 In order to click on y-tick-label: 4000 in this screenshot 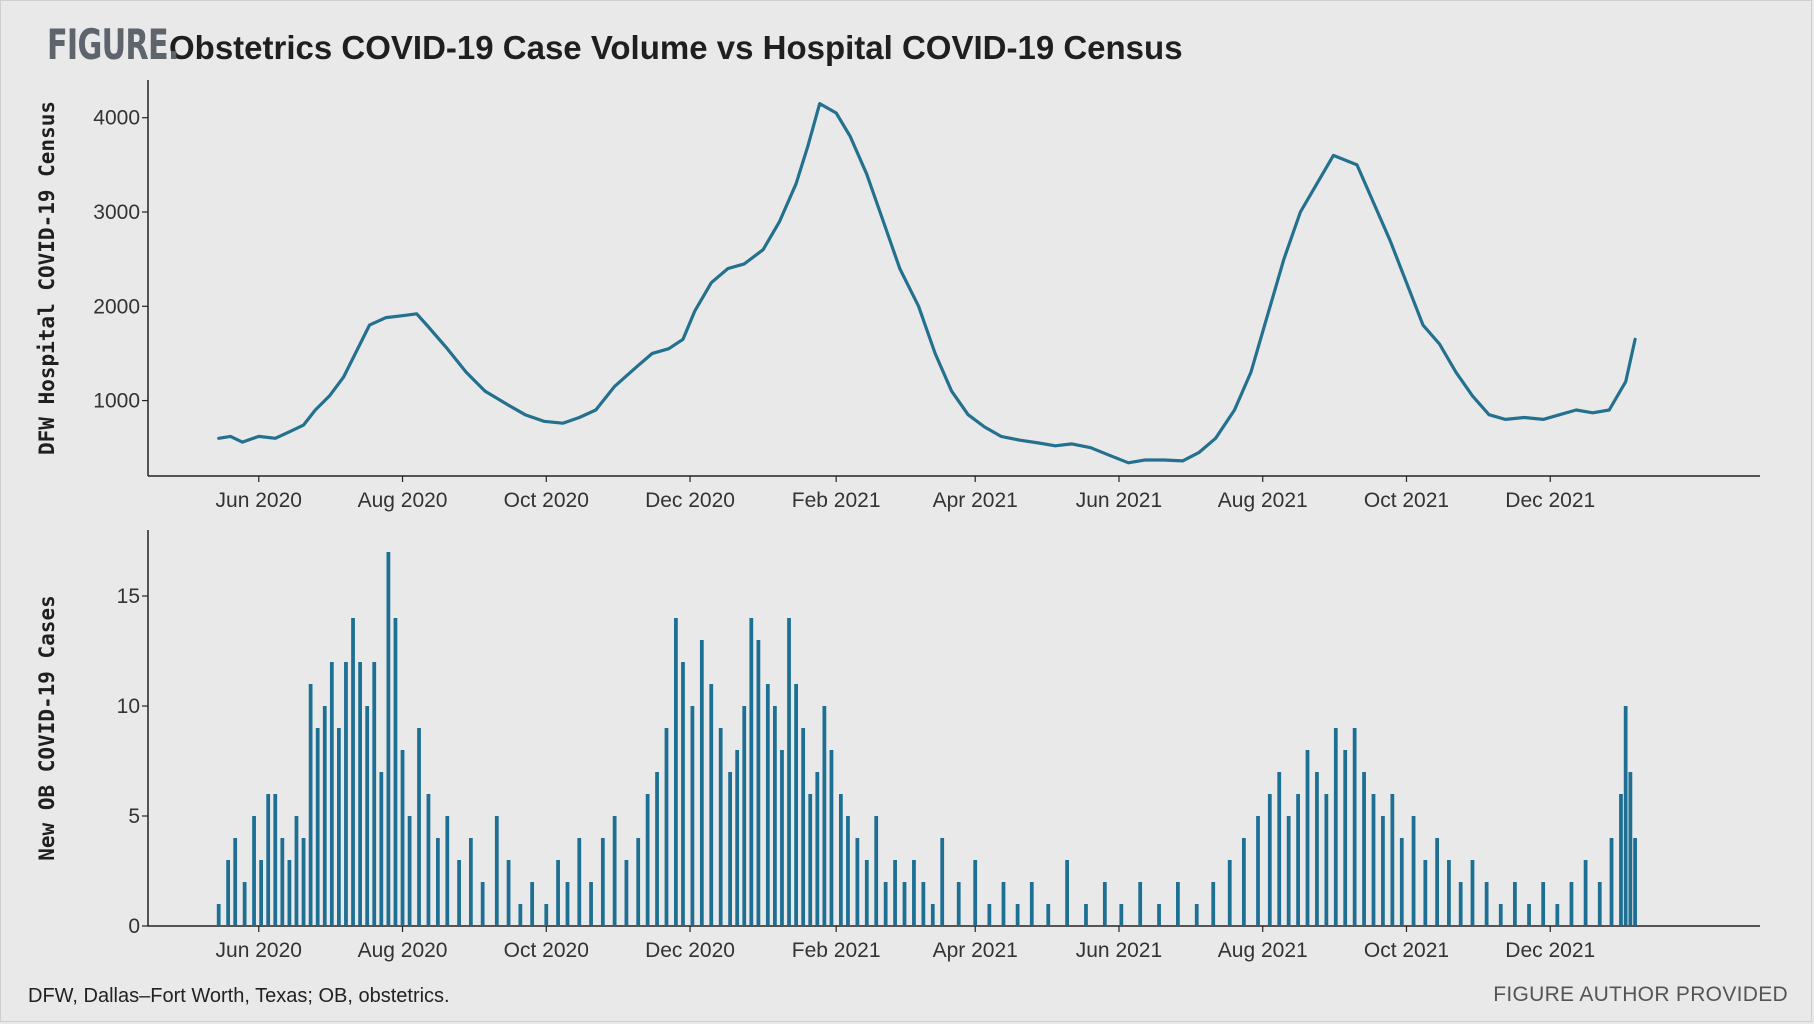, I will do `click(116, 118)`.